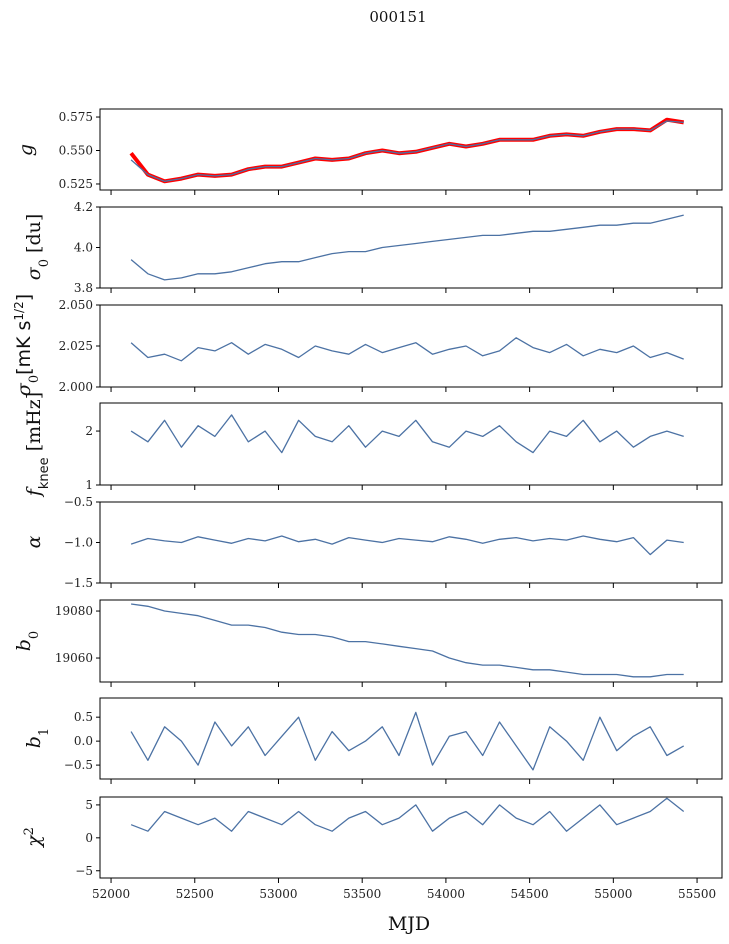 The width and height of the screenshot is (729, 944). I want to click on x-axis-label: MJD, so click(409, 924).